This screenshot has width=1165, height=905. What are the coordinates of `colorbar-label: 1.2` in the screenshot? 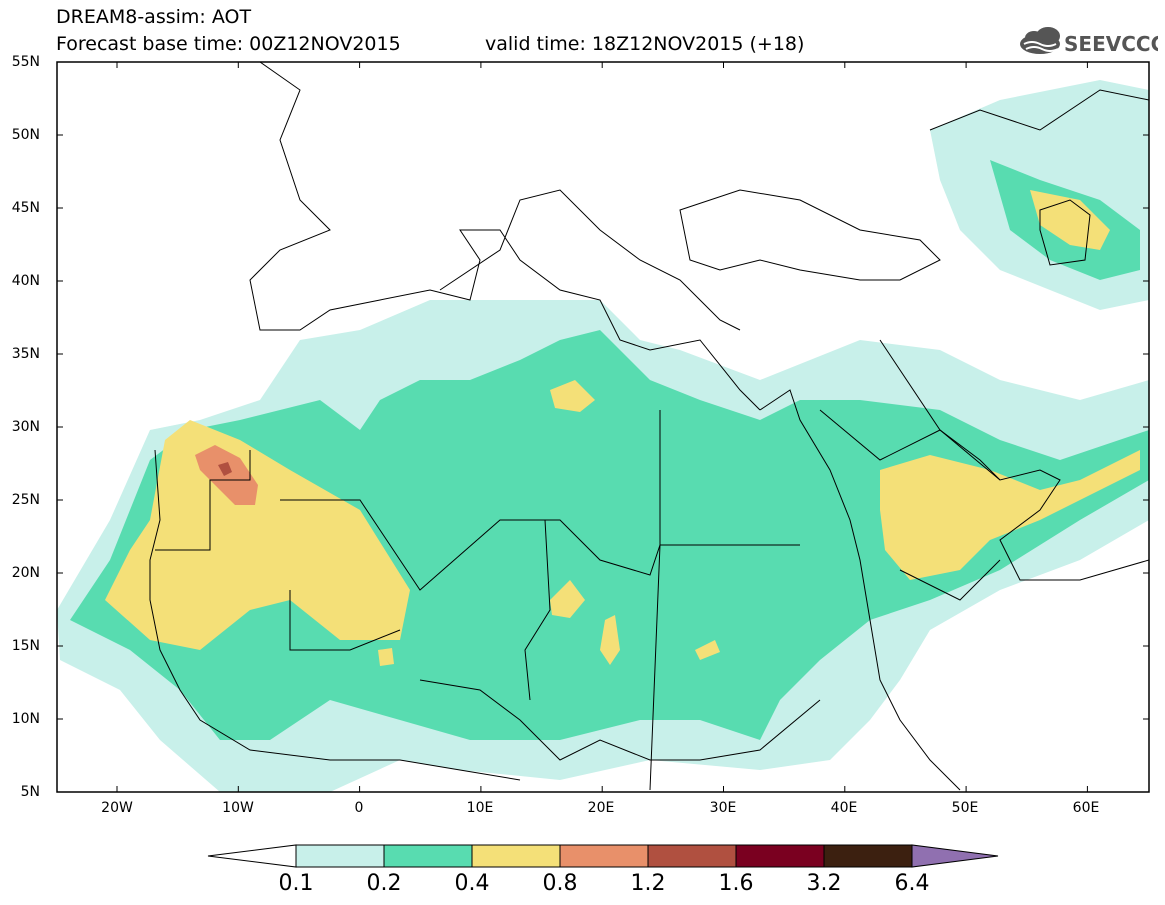 It's located at (648, 883).